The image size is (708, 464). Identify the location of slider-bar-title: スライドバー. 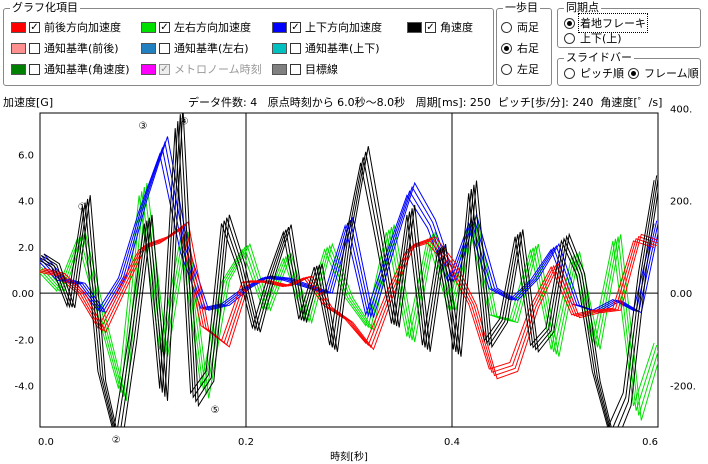
(599, 58).